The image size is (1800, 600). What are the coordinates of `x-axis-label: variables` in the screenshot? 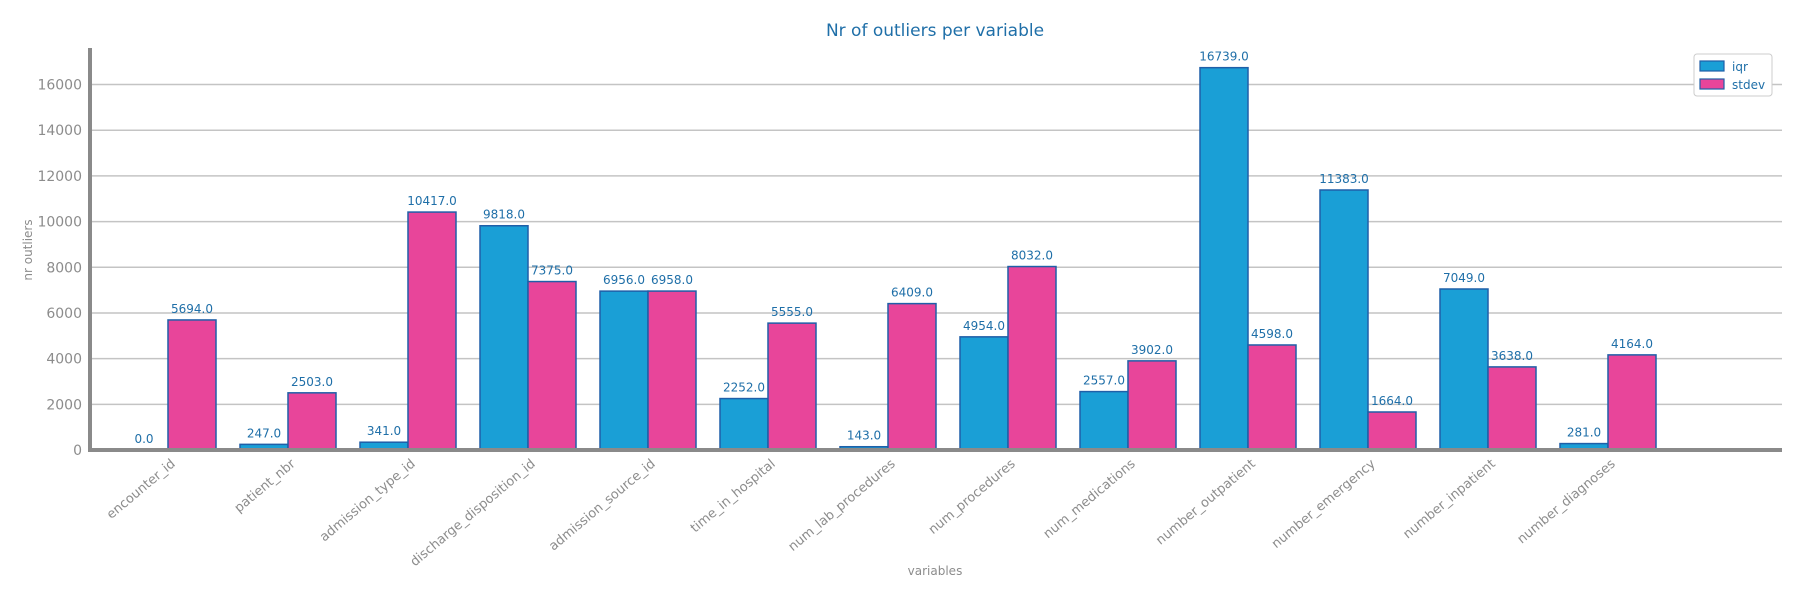 It's located at (935, 571).